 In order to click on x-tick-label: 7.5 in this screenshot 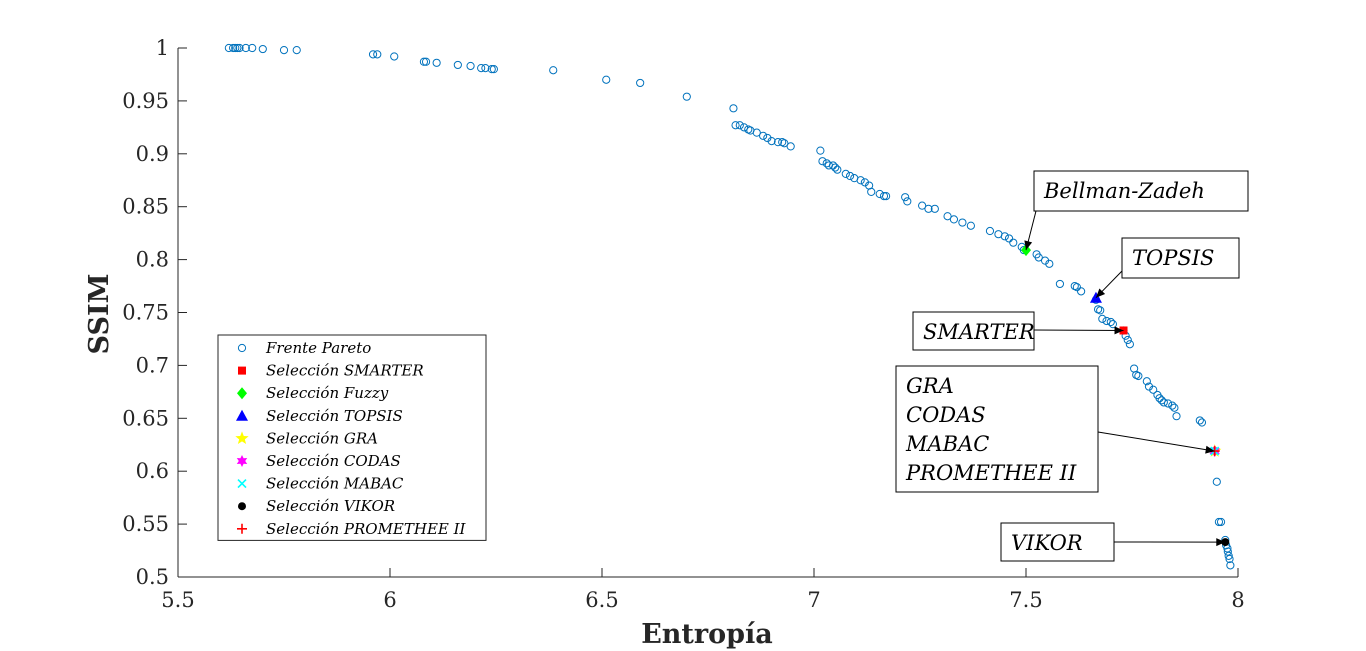, I will do `click(1025, 600)`.